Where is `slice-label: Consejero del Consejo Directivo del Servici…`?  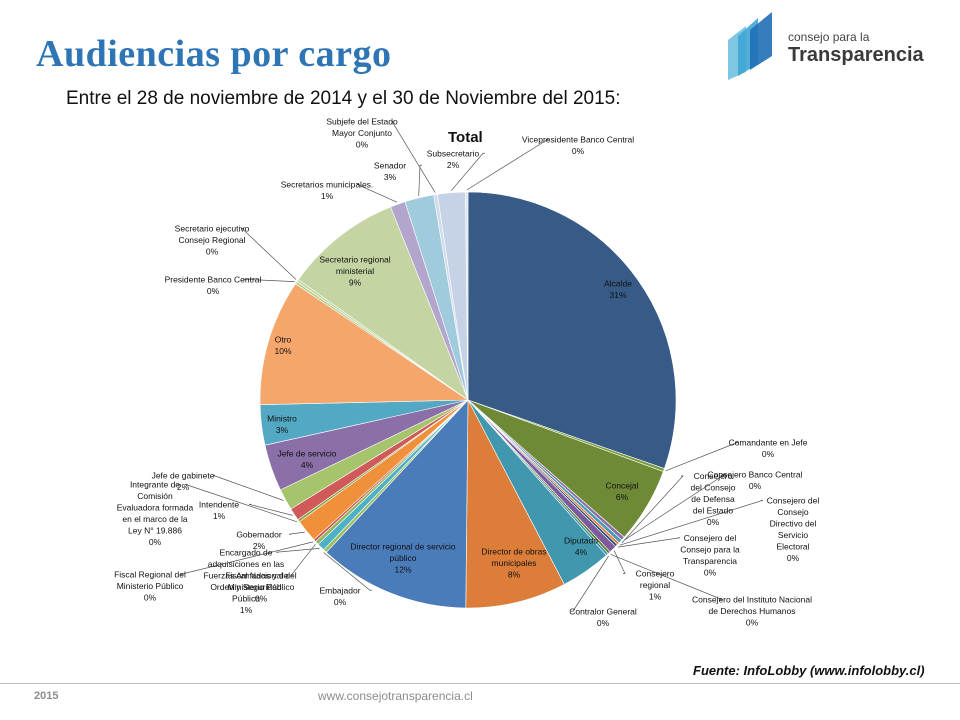
slice-label: Consejero del Consejo Directivo del Servici… is located at coordinates (793, 529).